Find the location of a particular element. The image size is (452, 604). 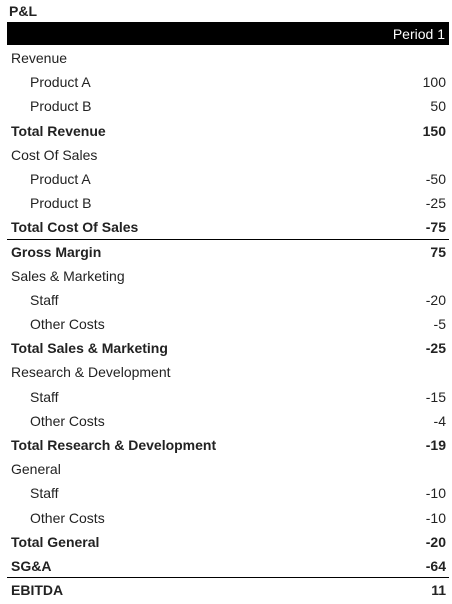

row-label: Total Cost Of Sales is located at coordinates (75, 227).